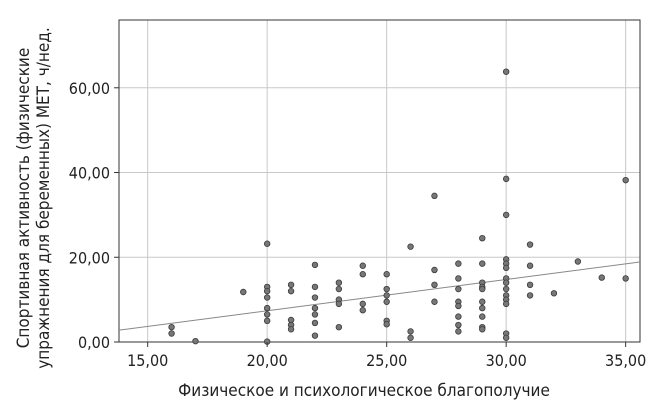 The image size is (655, 405). Describe the element at coordinates (44, 198) in the screenshot. I see `y-axis-title-line-2: упражнения для беременных) МЕТ, ч/нед.` at that location.